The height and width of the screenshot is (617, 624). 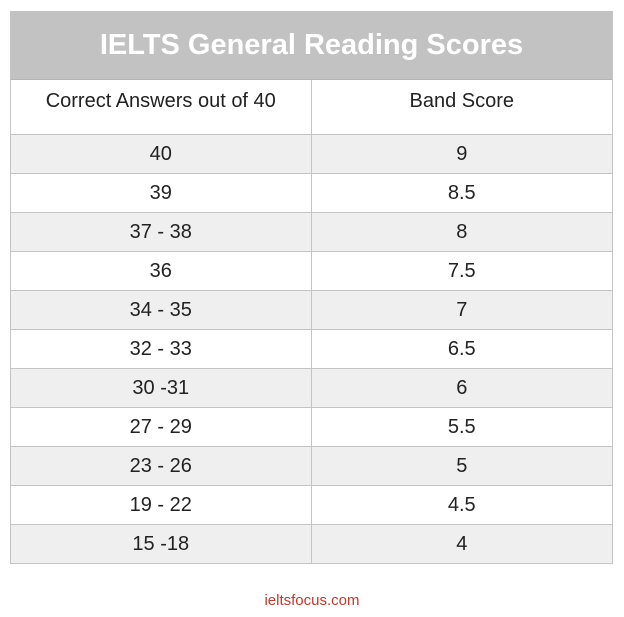 What do you see at coordinates (462, 465) in the screenshot?
I see `band-score-cell: 5` at bounding box center [462, 465].